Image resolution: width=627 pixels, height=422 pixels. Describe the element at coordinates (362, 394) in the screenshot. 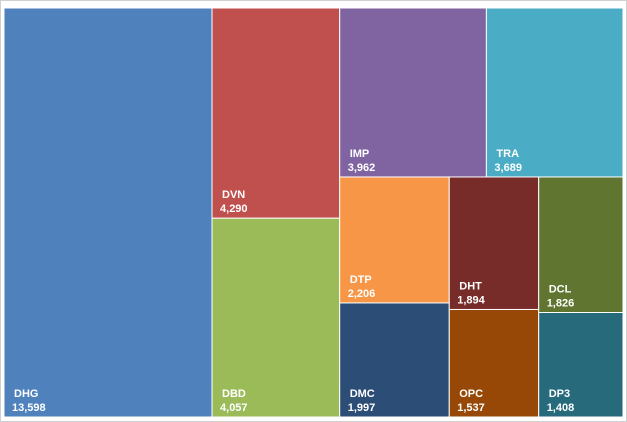

I see `tile-label: DMC` at that location.